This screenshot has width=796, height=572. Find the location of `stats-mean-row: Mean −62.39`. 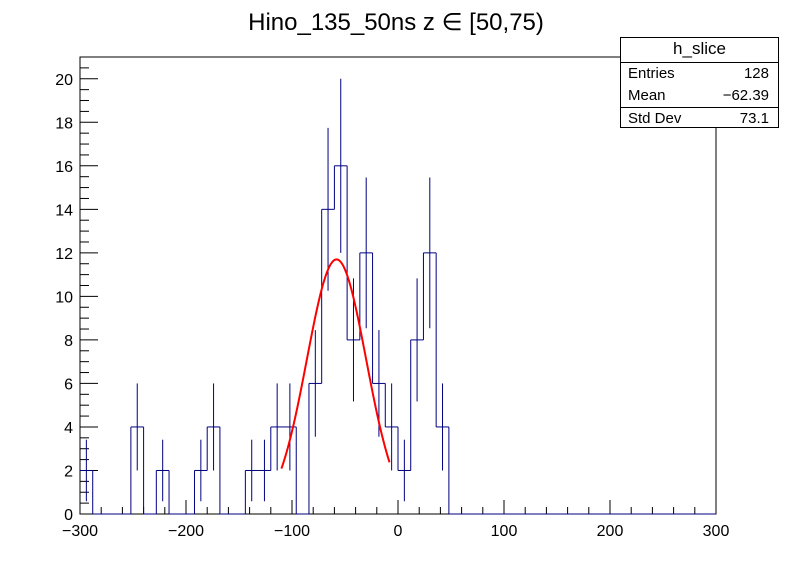

stats-mean-row: Mean −62.39 is located at coordinates (699, 96).